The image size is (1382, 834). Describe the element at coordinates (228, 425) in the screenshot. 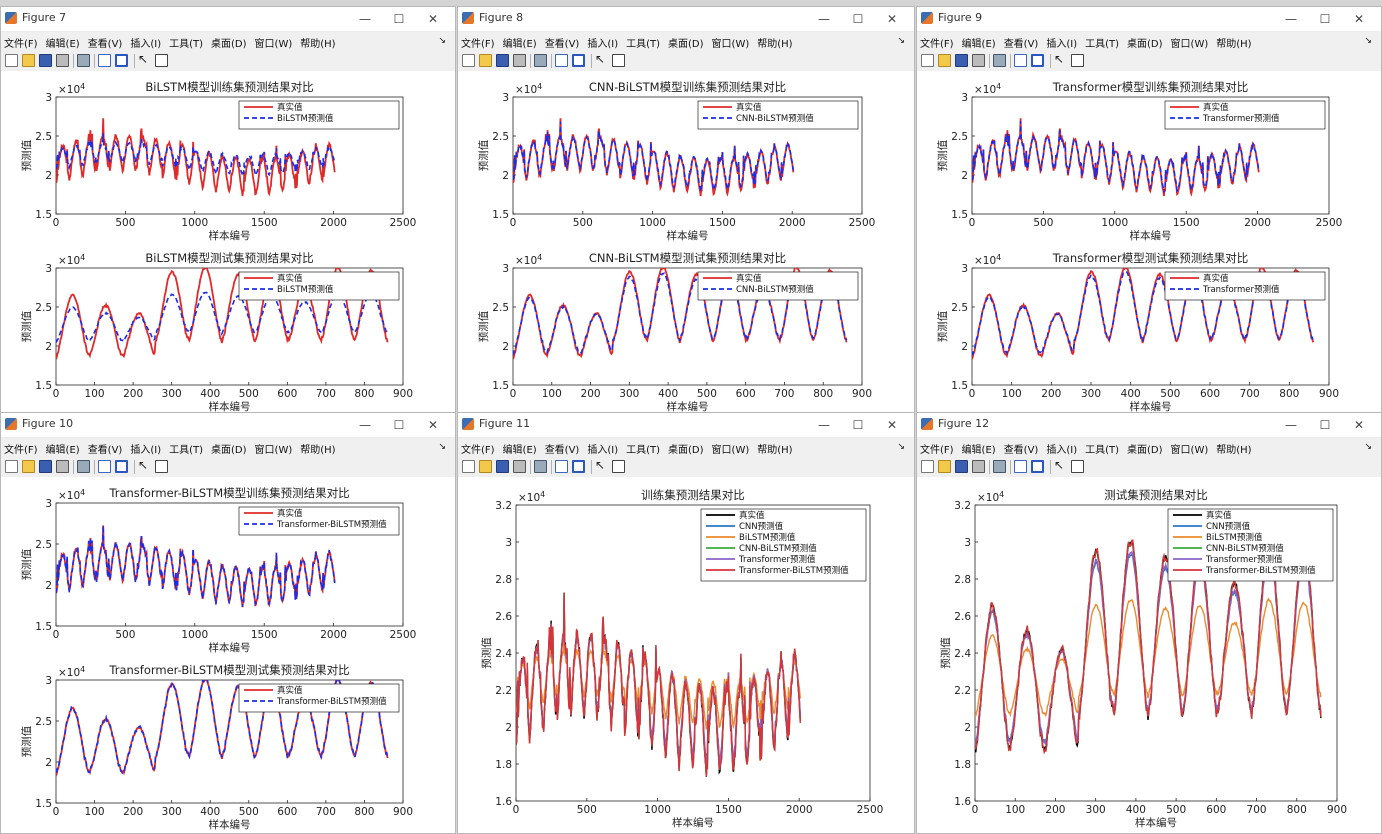

I see `title-bar: Figure 10 — ☐ ✕` at that location.